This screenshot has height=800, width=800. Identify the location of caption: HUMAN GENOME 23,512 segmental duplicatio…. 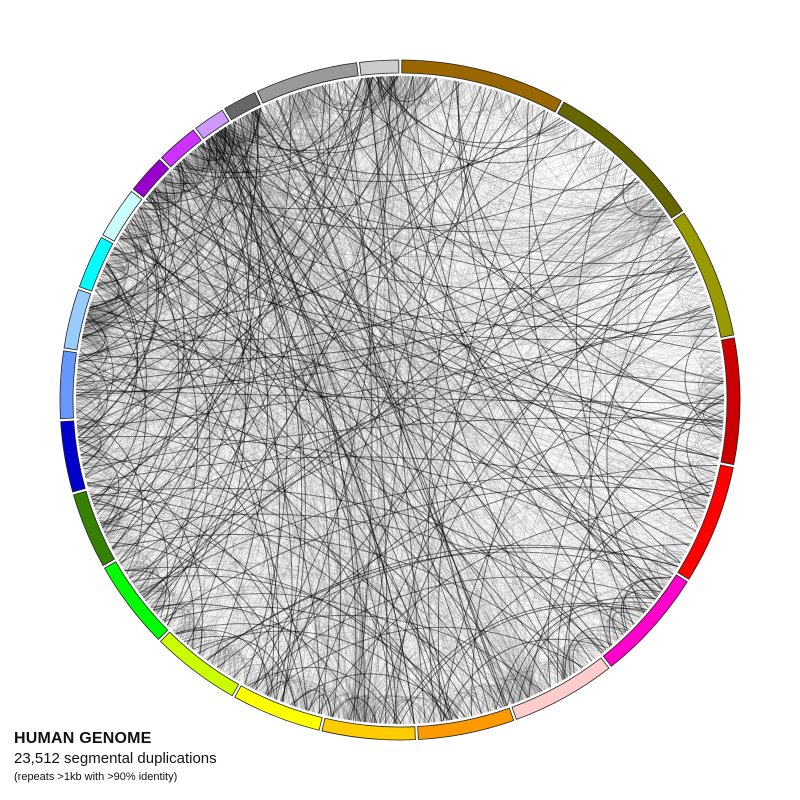
(115, 756).